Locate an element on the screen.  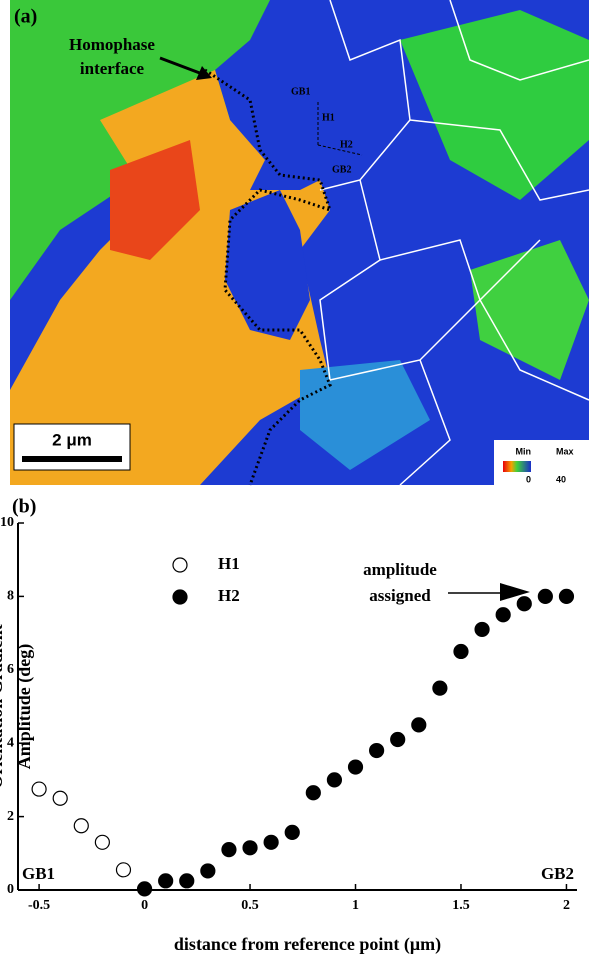
x-axis-label: distance from reference point (μm) is located at coordinates (307, 944).